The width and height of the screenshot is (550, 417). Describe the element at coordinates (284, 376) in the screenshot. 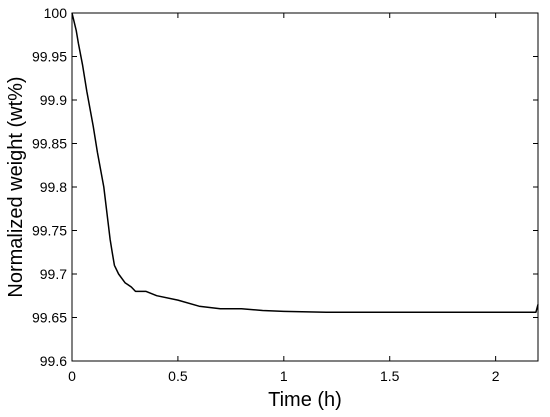

I see `x-tick-label: 1` at that location.